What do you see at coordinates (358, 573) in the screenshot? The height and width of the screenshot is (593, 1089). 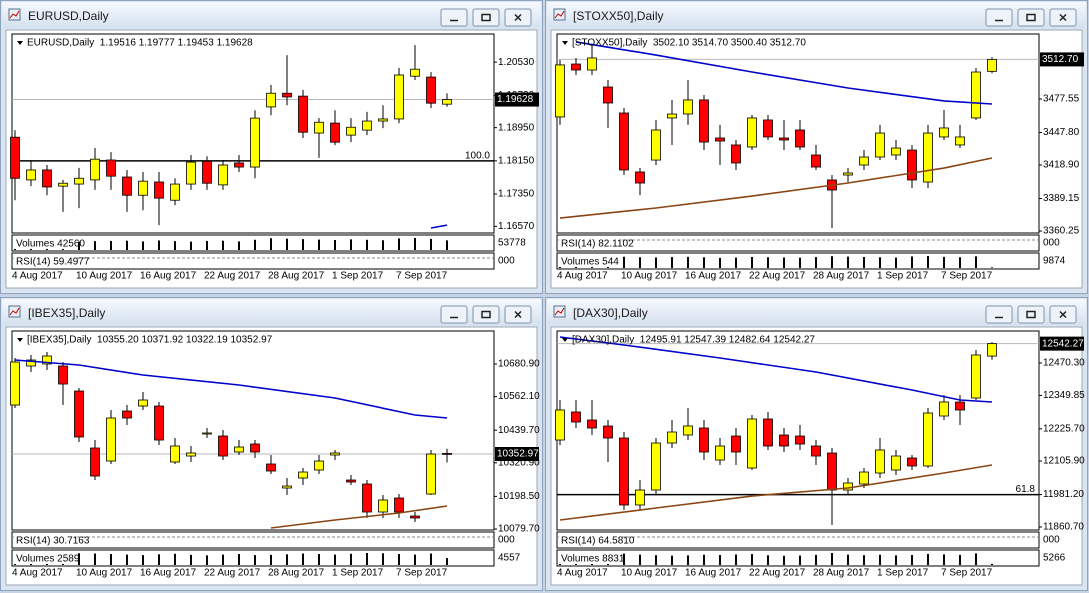 I see `date-label: 1 Sep 2017` at bounding box center [358, 573].